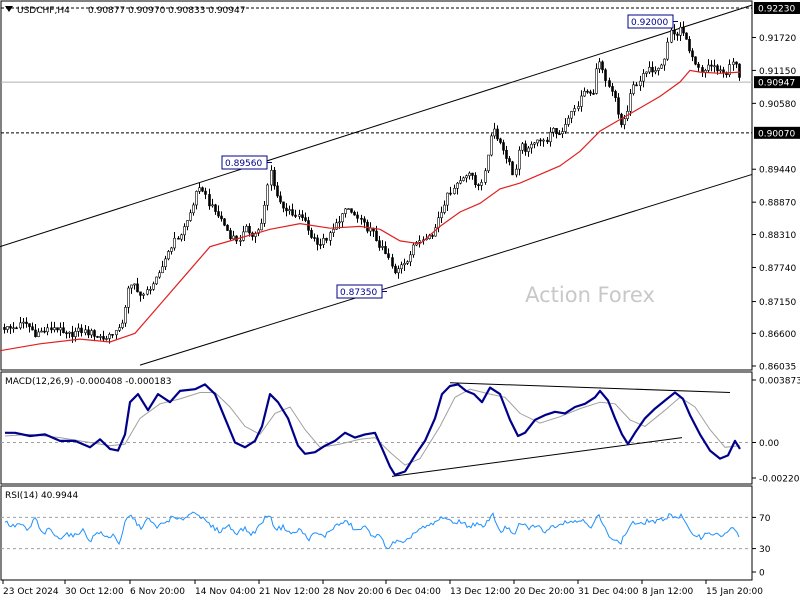 The height and width of the screenshot is (604, 800). I want to click on price-tick-label: 0.90070, so click(776, 134).